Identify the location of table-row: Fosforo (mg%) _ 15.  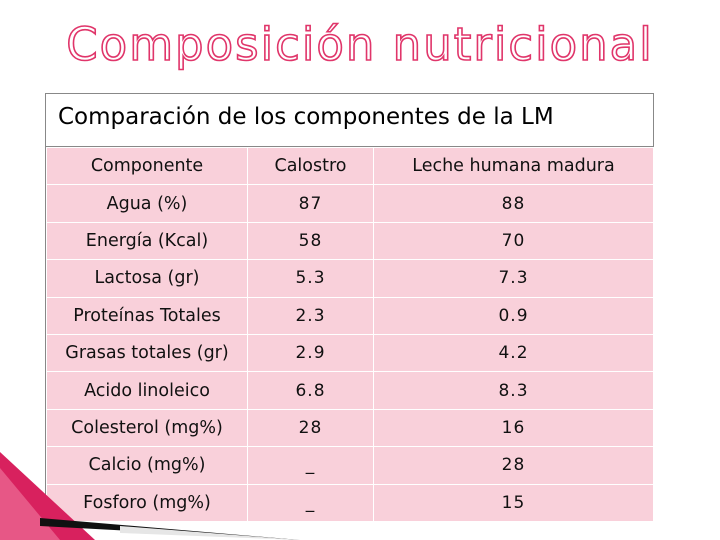
(350, 502).